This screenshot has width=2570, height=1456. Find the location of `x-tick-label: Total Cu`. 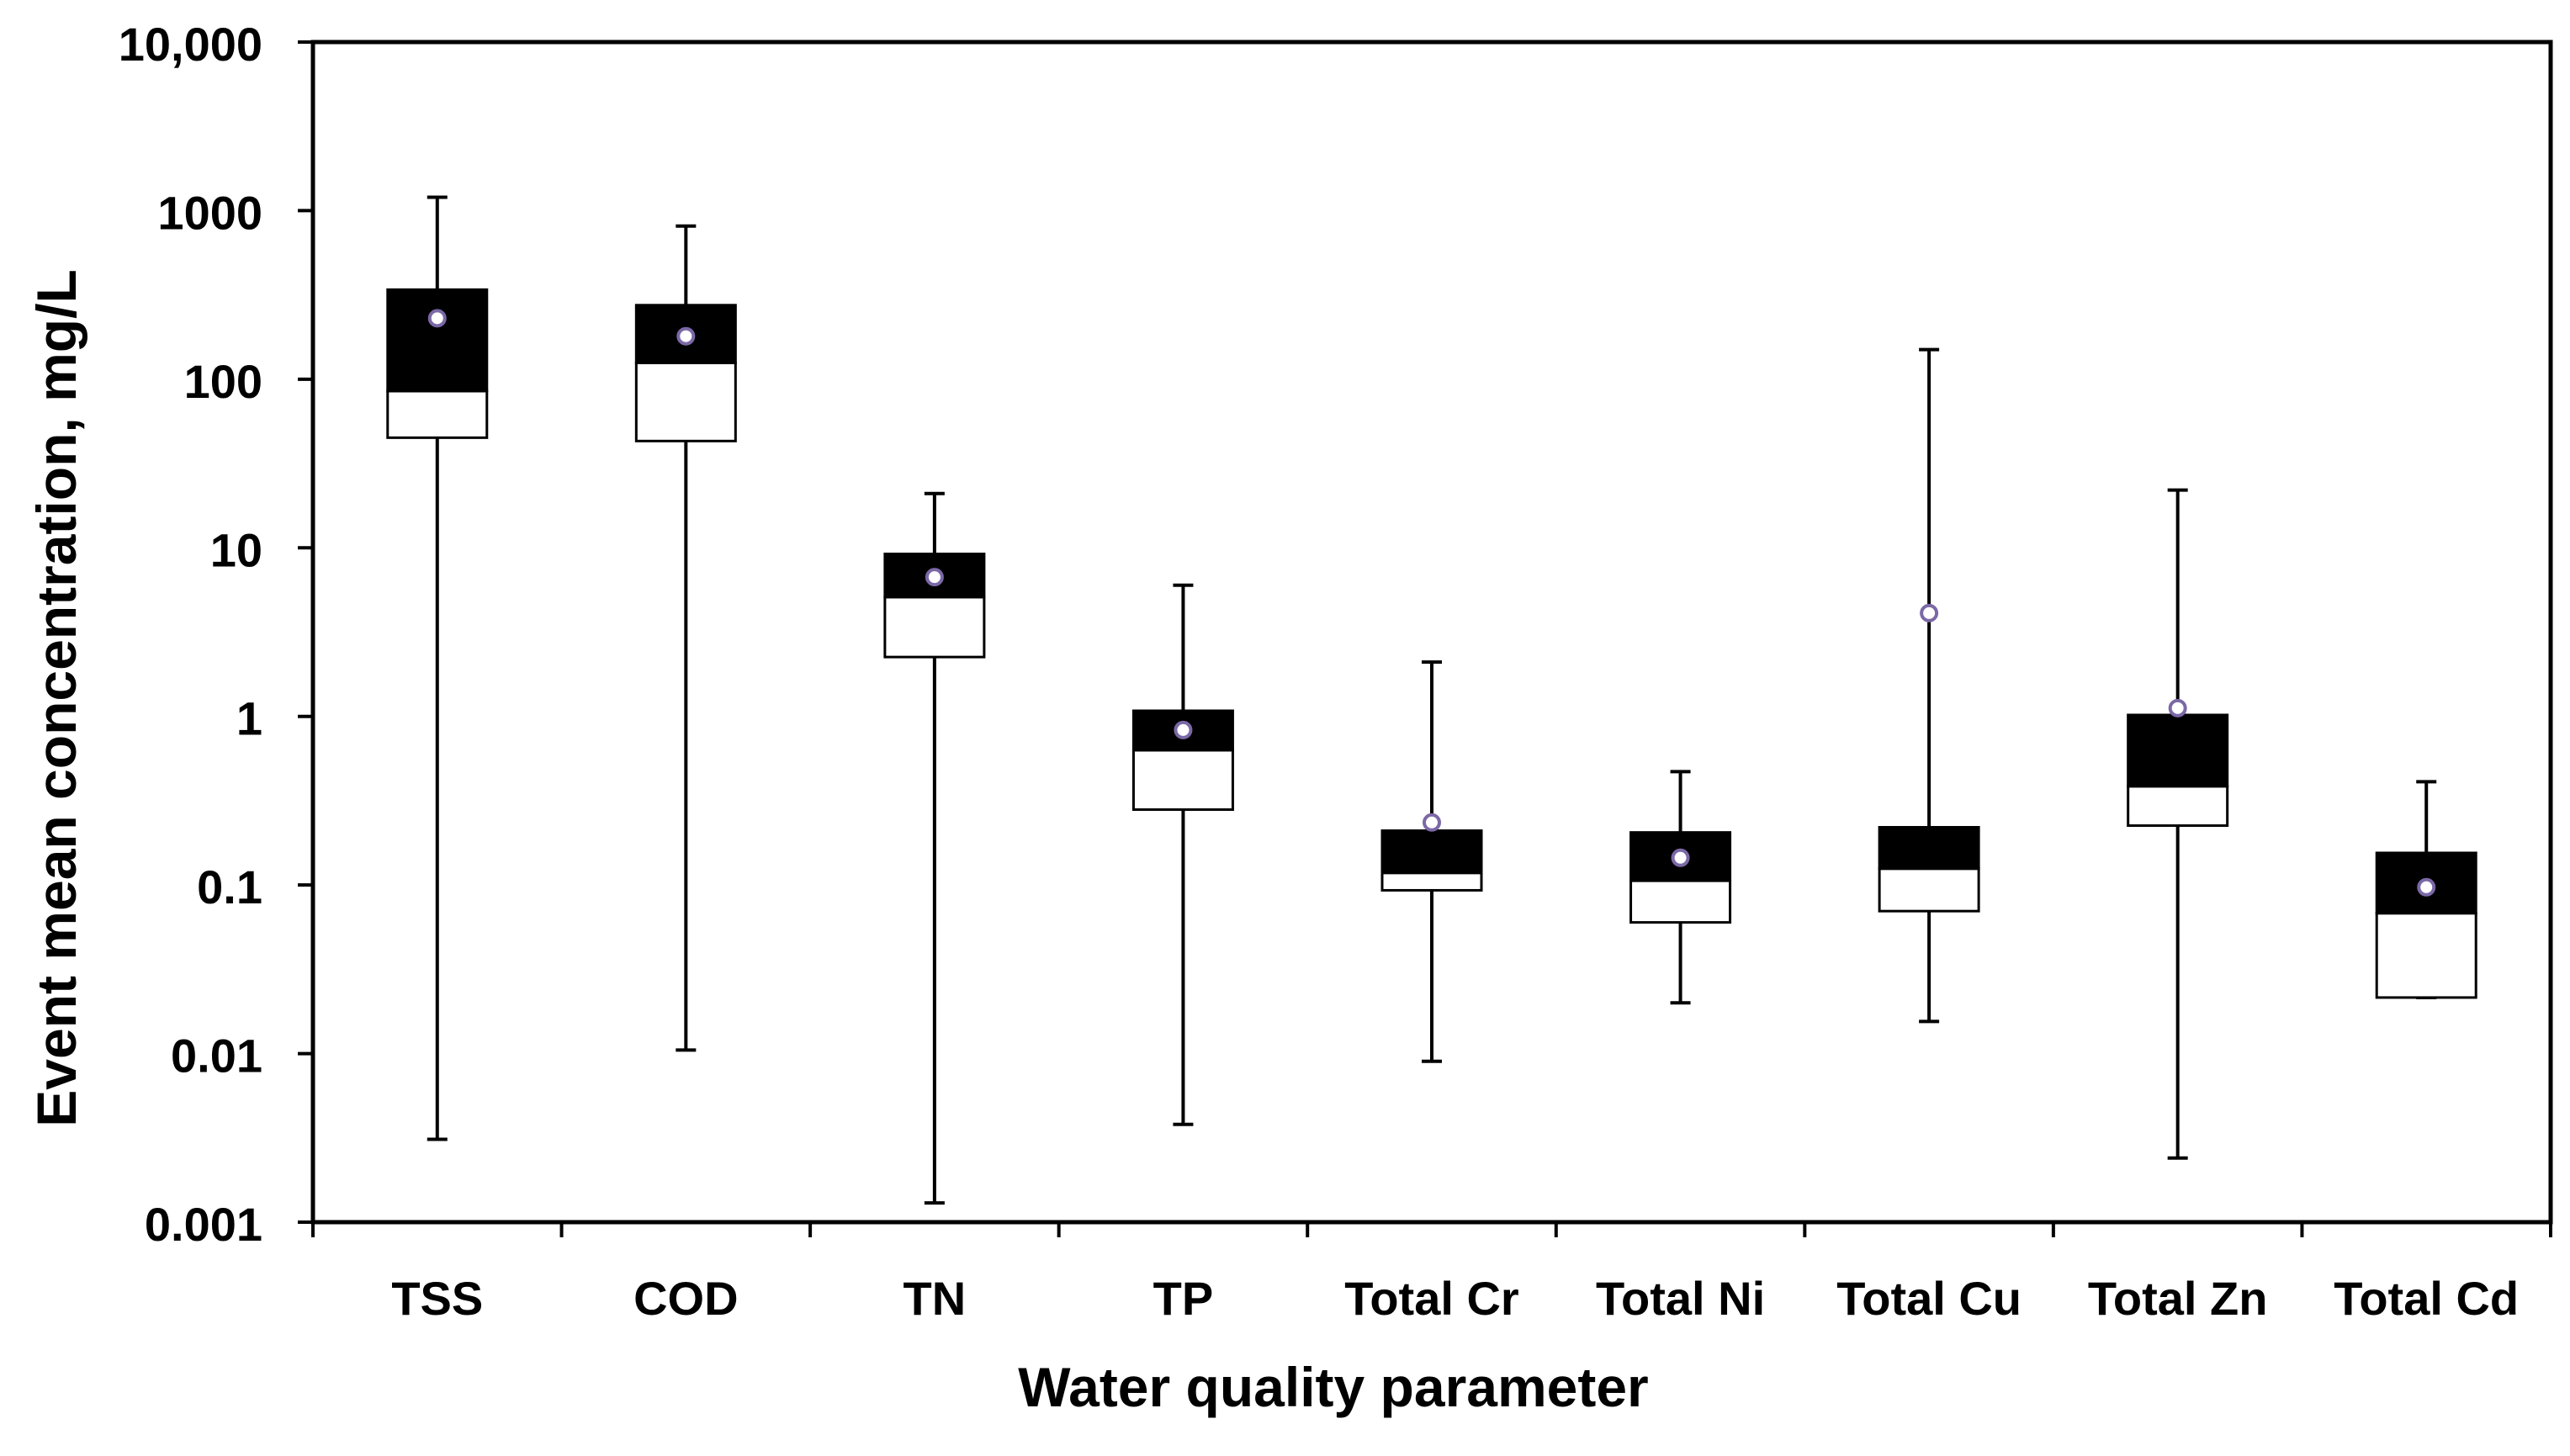

x-tick-label: Total Cu is located at coordinates (1929, 1298).